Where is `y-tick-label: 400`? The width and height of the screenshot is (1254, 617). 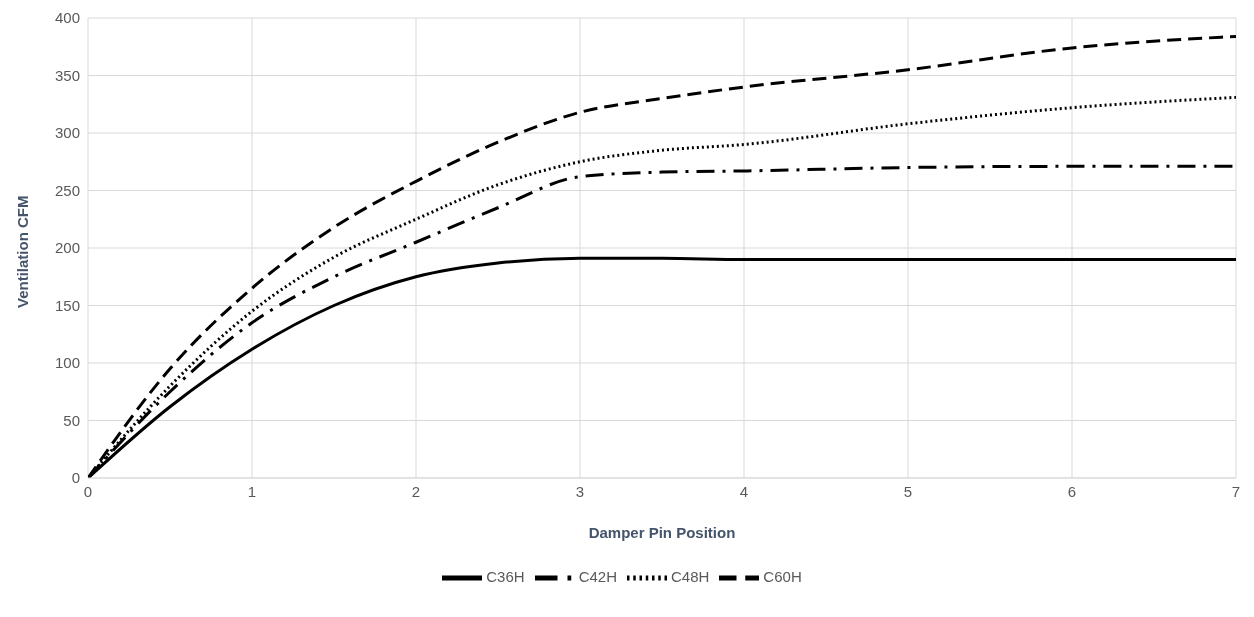 y-tick-label: 400 is located at coordinates (67, 18).